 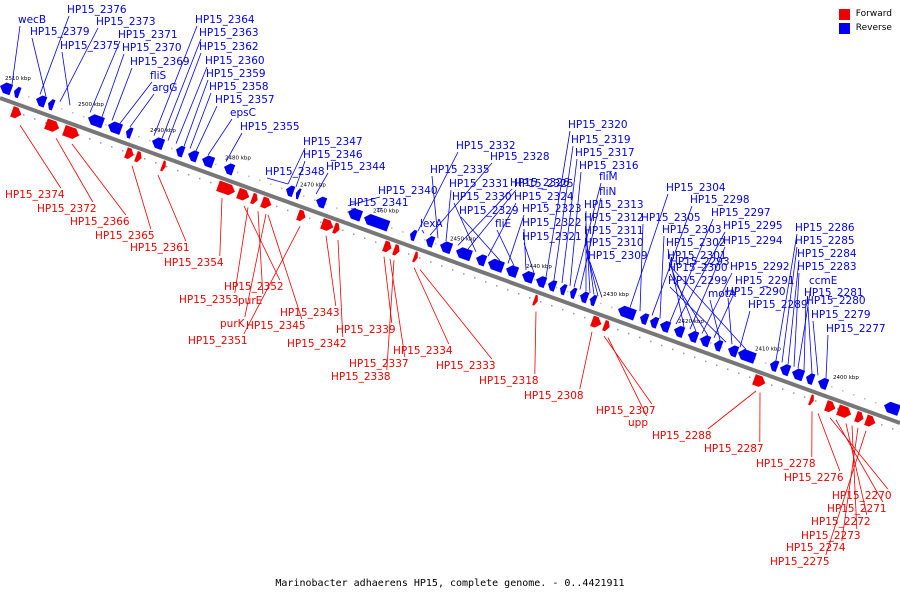 I want to click on reverse-gene-label: HP15_2371, so click(x=148, y=35).